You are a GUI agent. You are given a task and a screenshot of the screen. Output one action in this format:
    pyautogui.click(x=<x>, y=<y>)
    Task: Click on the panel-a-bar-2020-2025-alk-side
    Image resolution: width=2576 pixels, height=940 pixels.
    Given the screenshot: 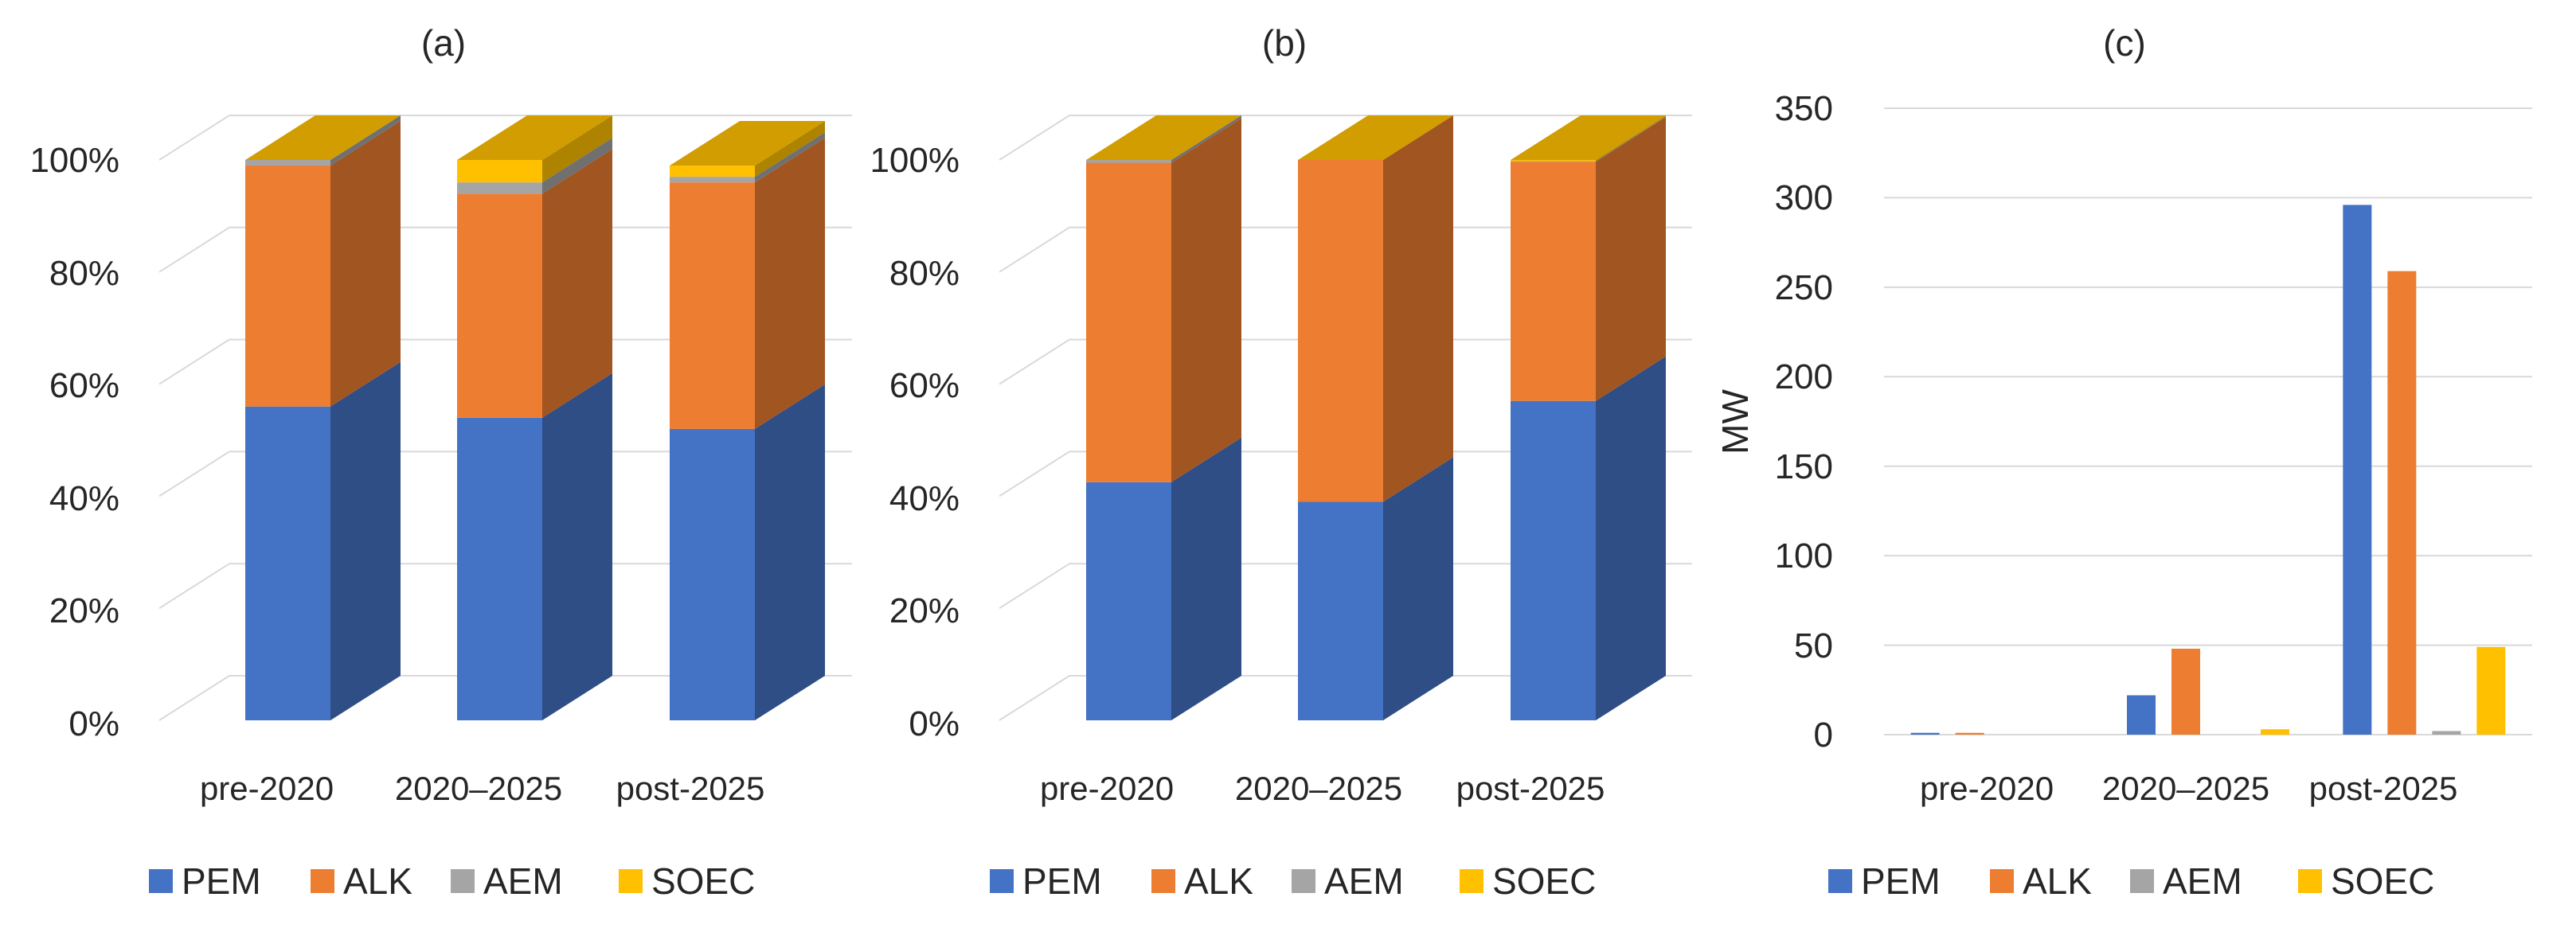 What is the action you would take?
    pyautogui.click(x=577, y=283)
    